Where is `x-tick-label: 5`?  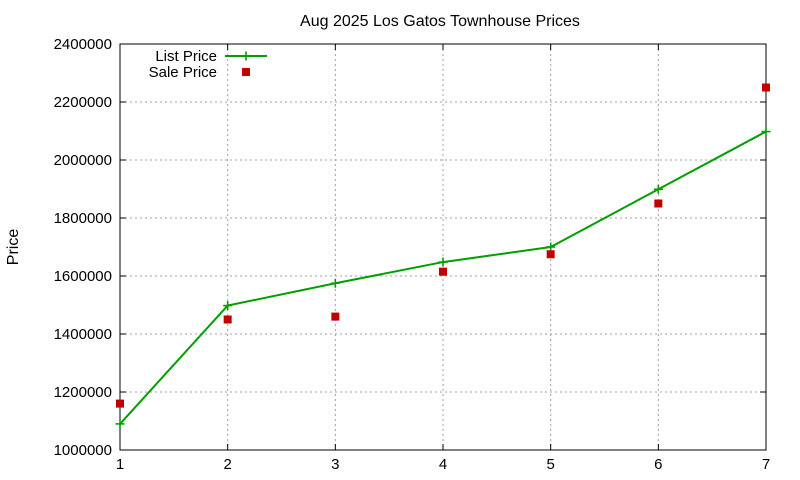 x-tick-label: 5 is located at coordinates (550, 464).